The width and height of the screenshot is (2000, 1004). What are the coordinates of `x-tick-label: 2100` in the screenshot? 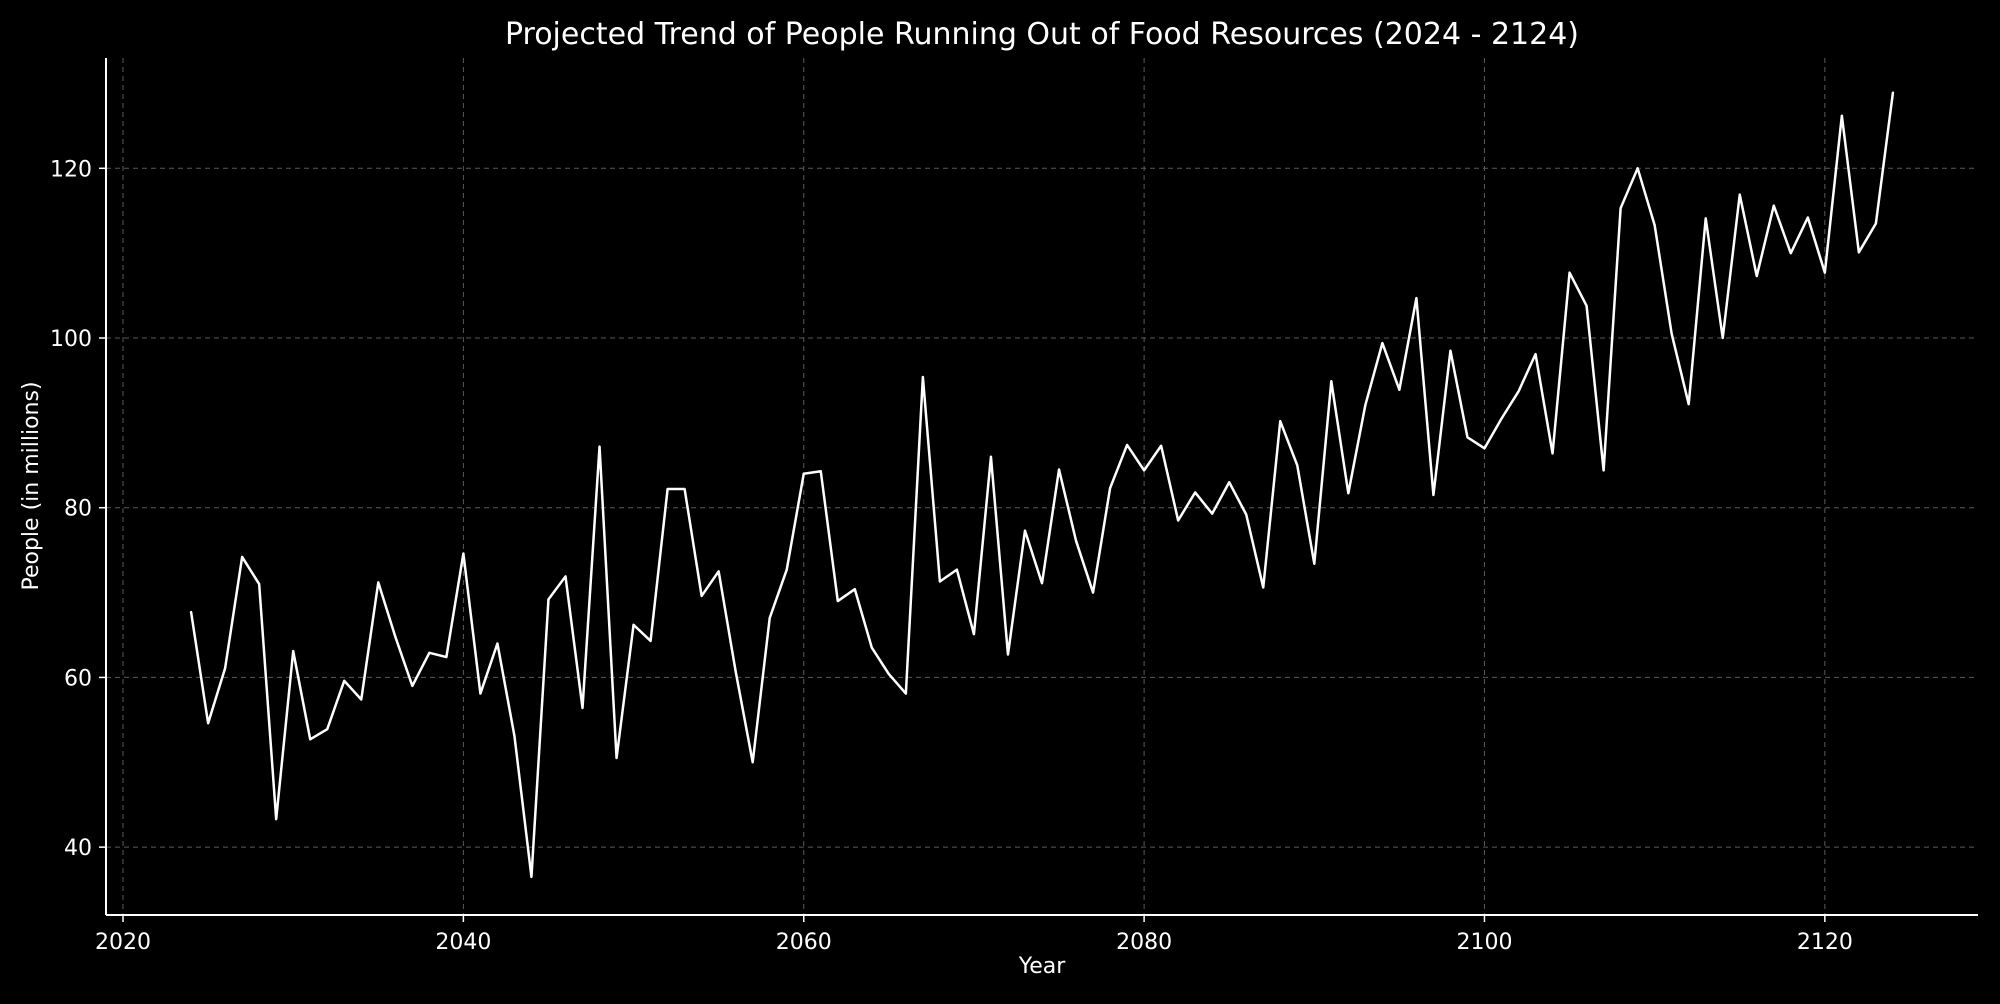 It's located at (1484, 942).